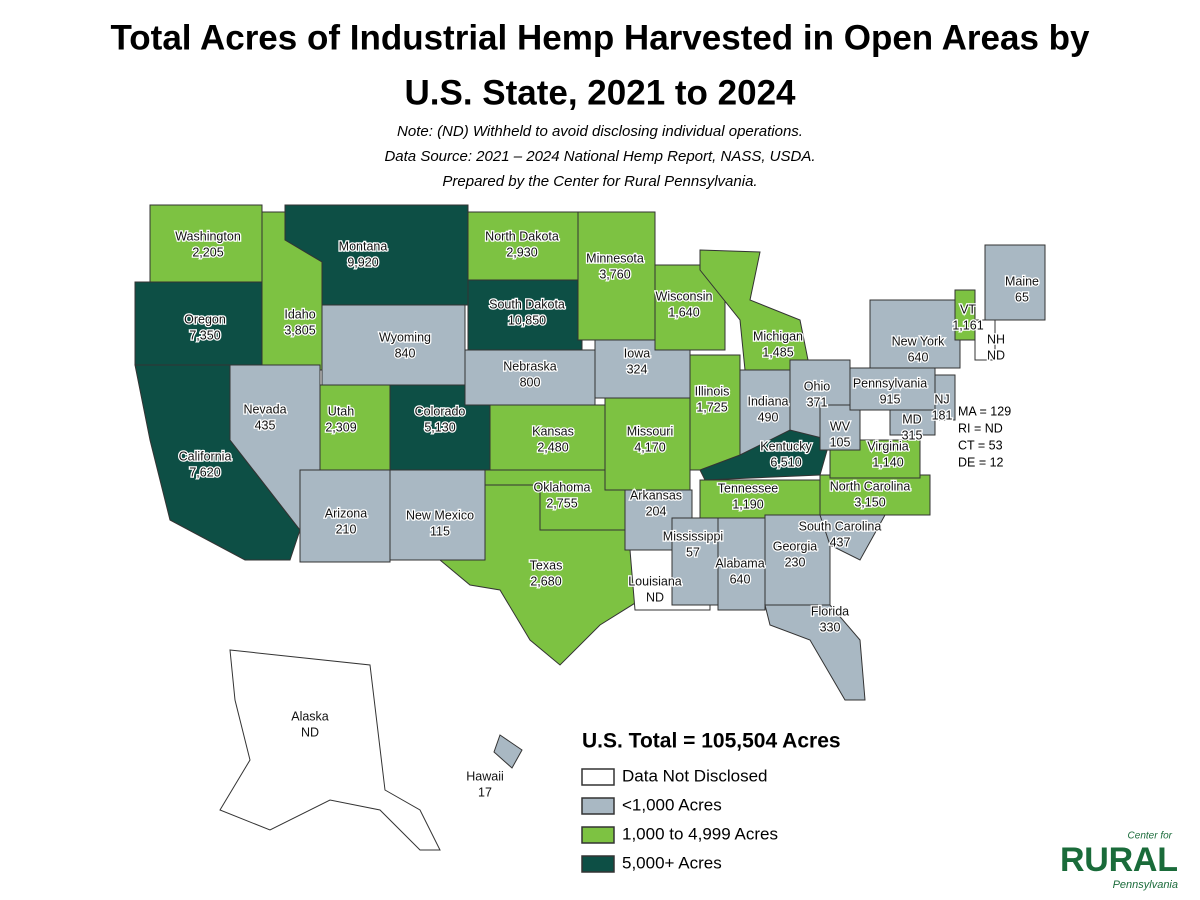 The image size is (1200, 900). What do you see at coordinates (363, 246) in the screenshot?
I see `state-name: Montana` at bounding box center [363, 246].